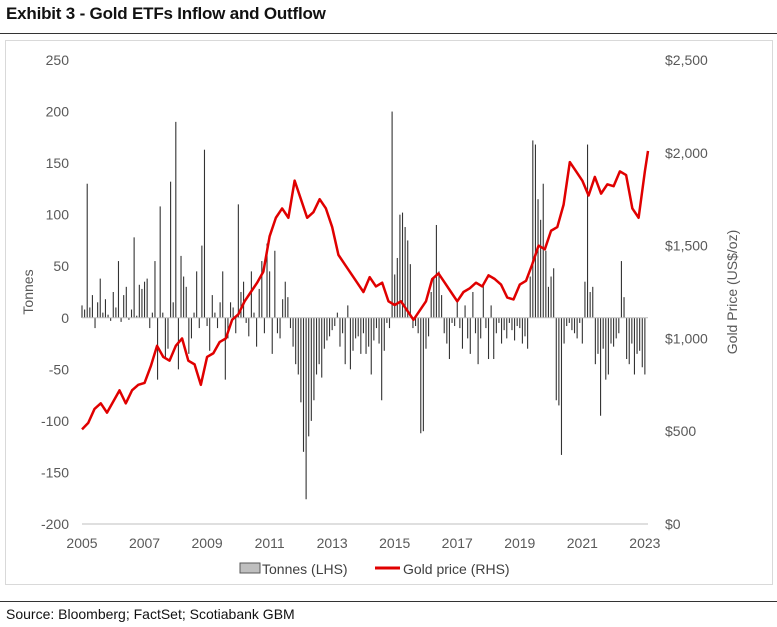 The height and width of the screenshot is (627, 777). Describe the element at coordinates (250, 568) in the screenshot. I see `legend-bar-swatch` at that location.